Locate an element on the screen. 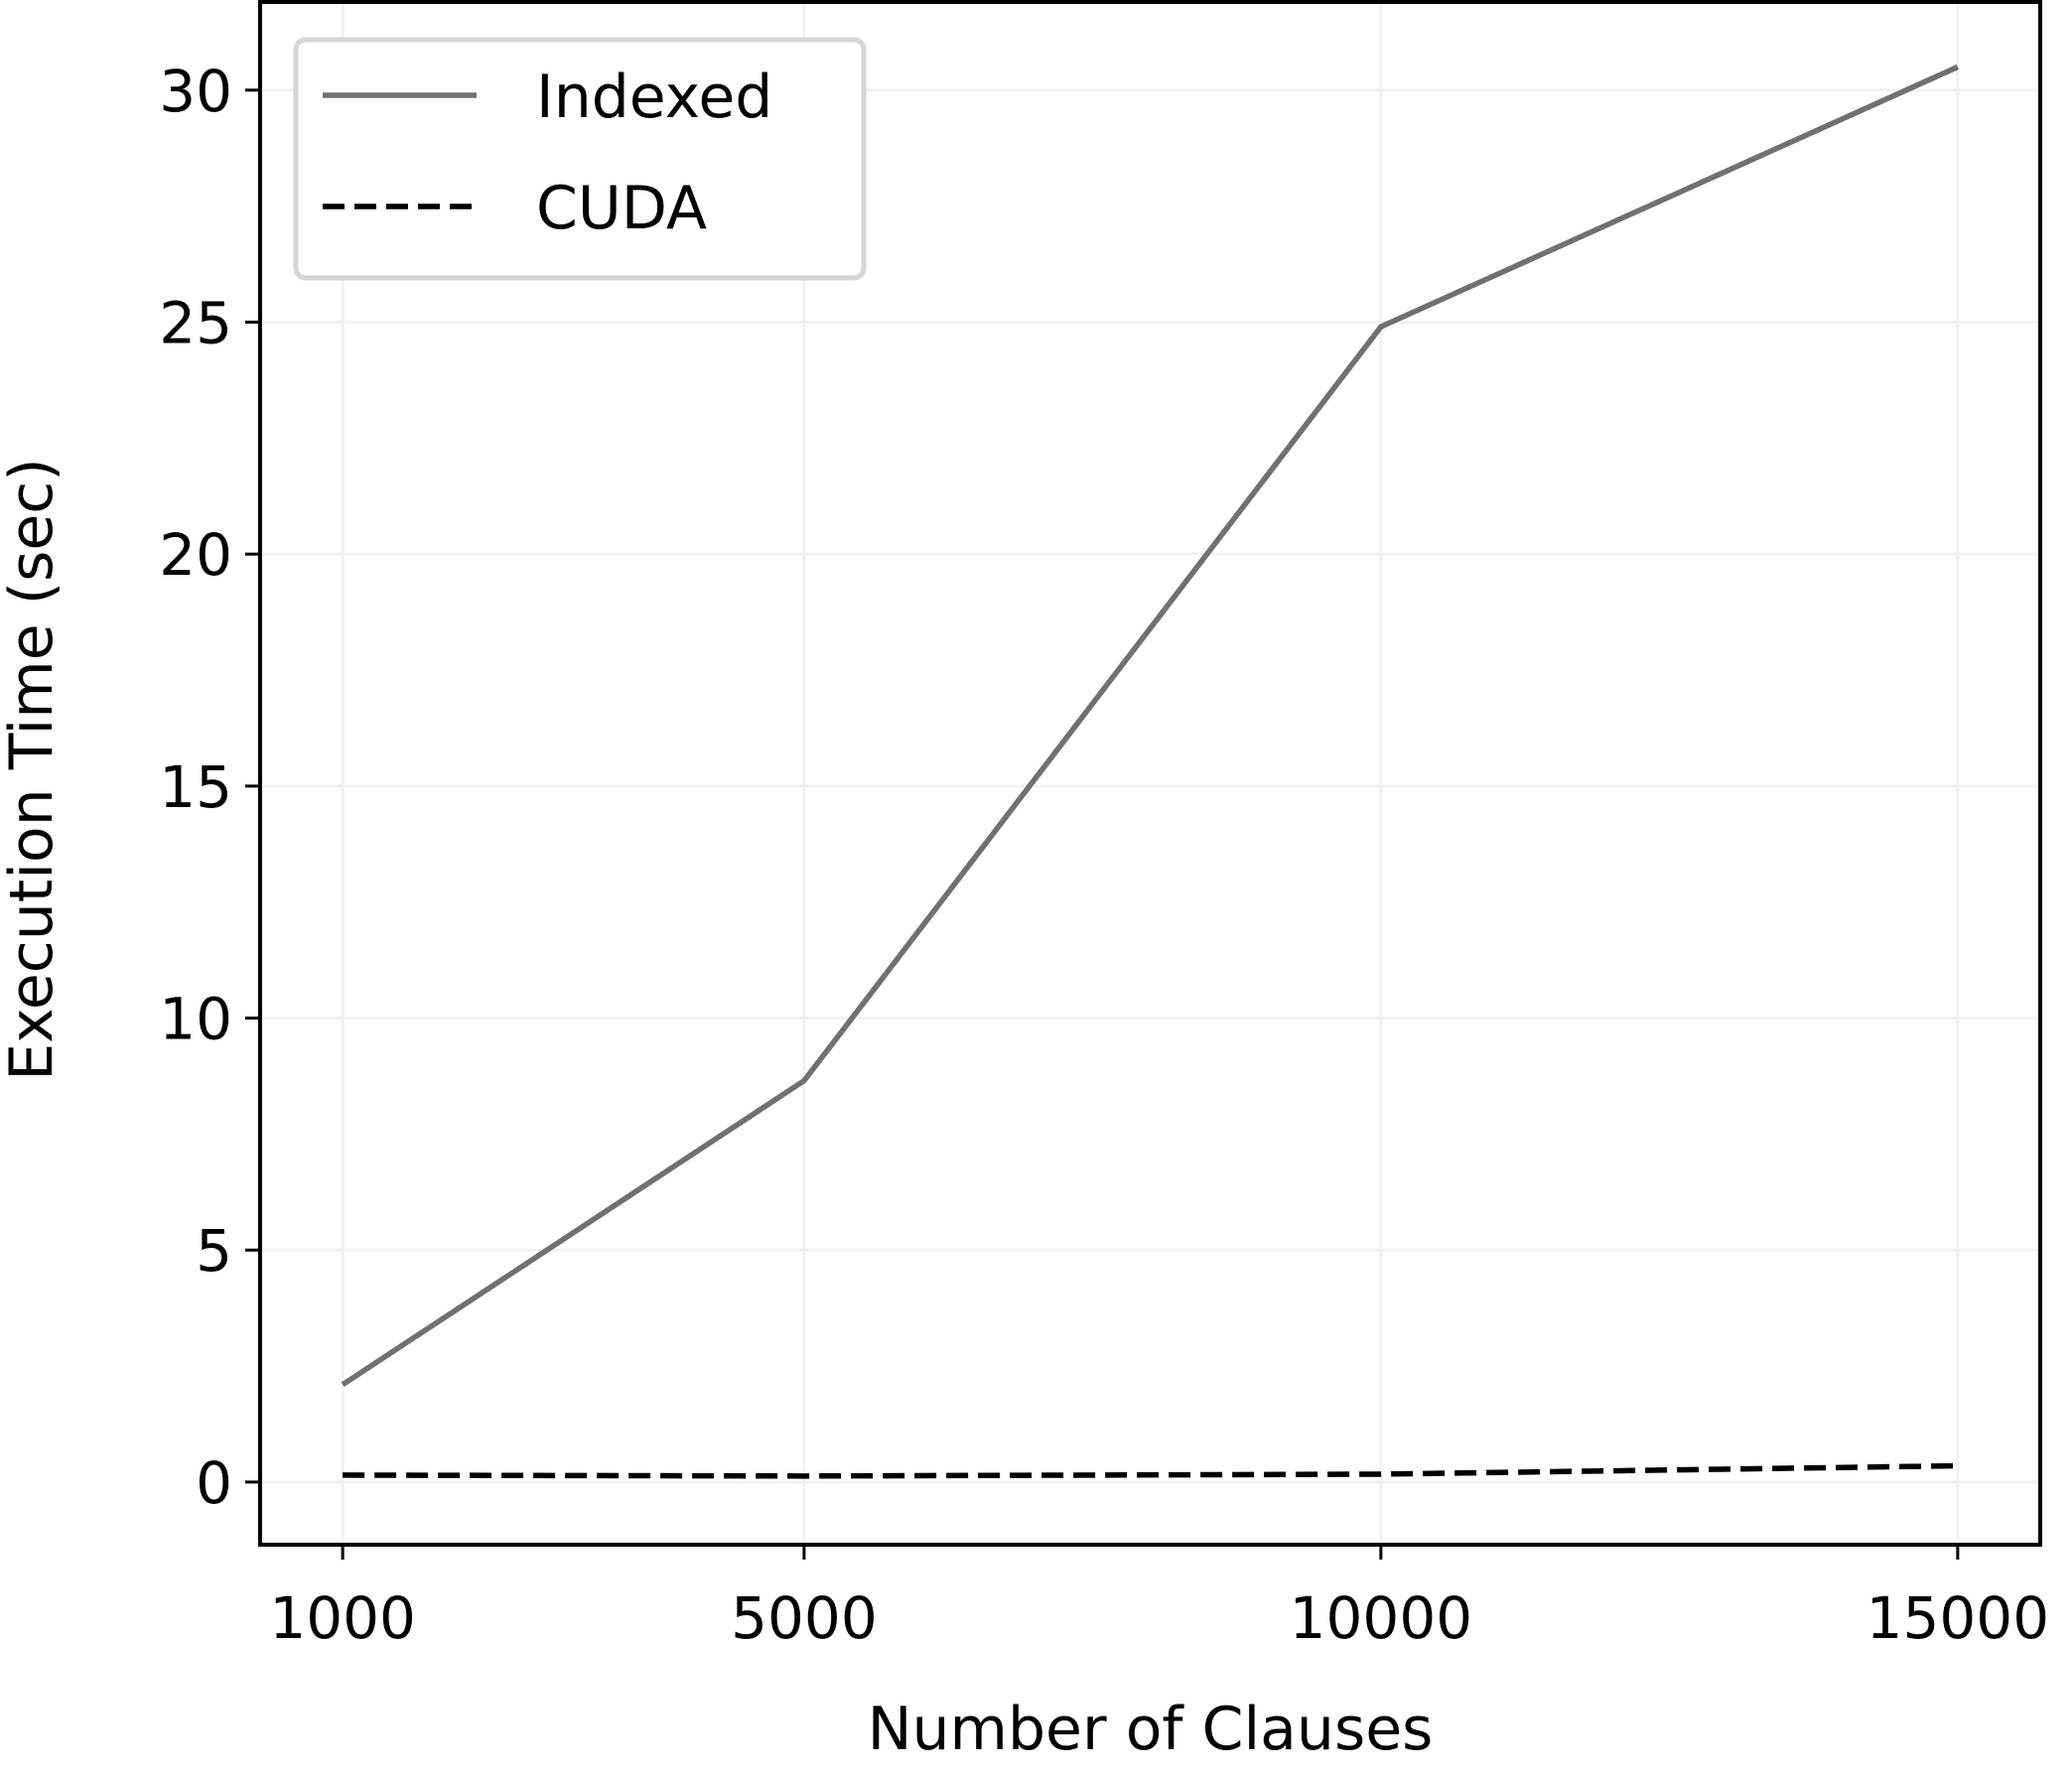  y-tick-label: 25 is located at coordinates (195, 322).